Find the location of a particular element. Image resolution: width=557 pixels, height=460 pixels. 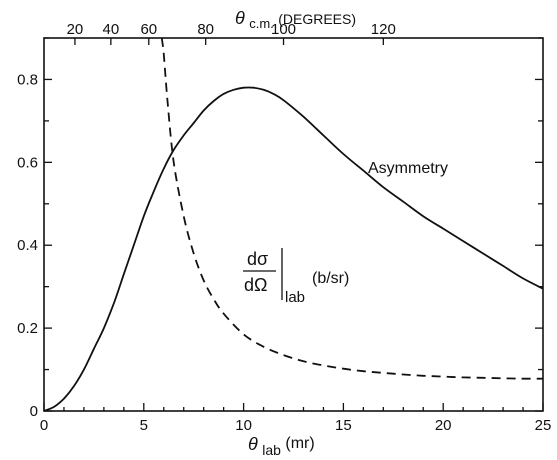

xsec-subscript: lab is located at coordinates (295, 297).